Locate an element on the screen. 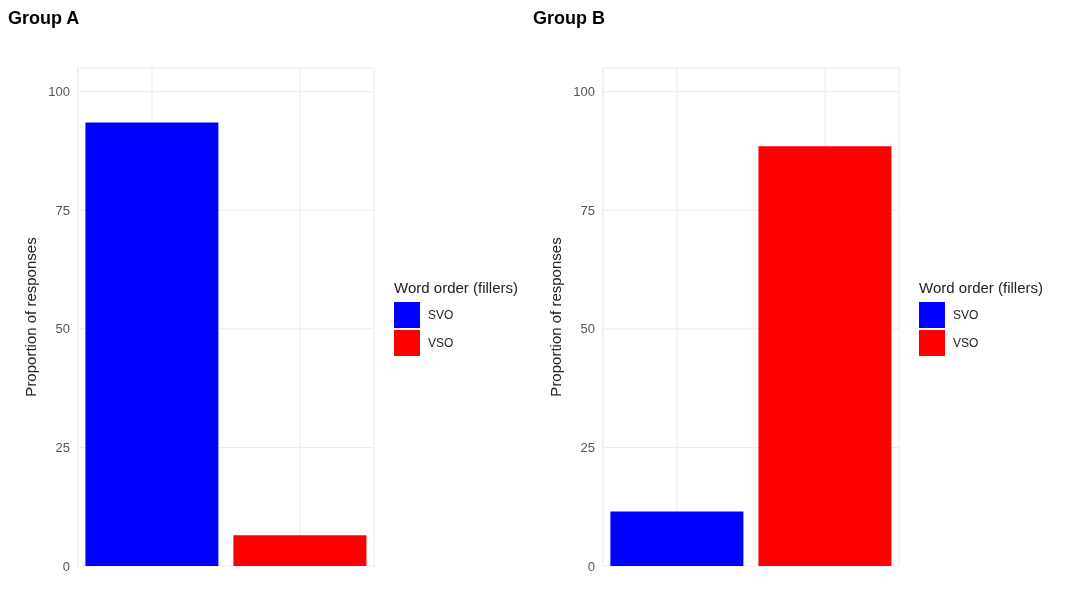 The image size is (1075, 601). chart-title: Group A is located at coordinates (44, 19).